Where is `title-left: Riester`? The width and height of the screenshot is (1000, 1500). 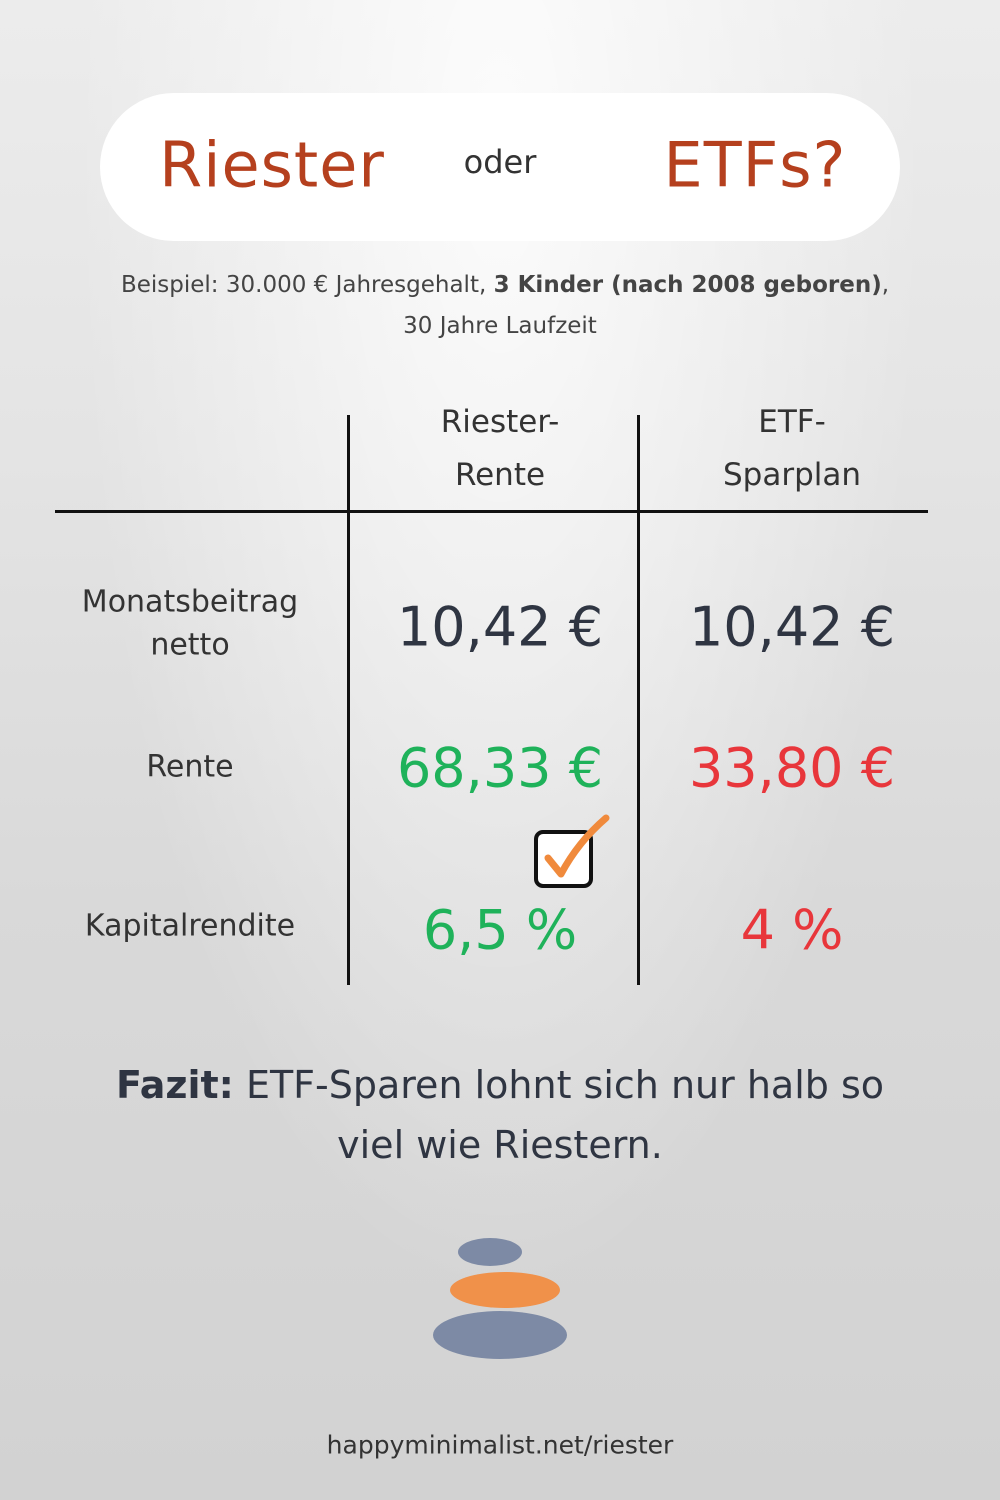
title-left: Riester is located at coordinates (272, 165).